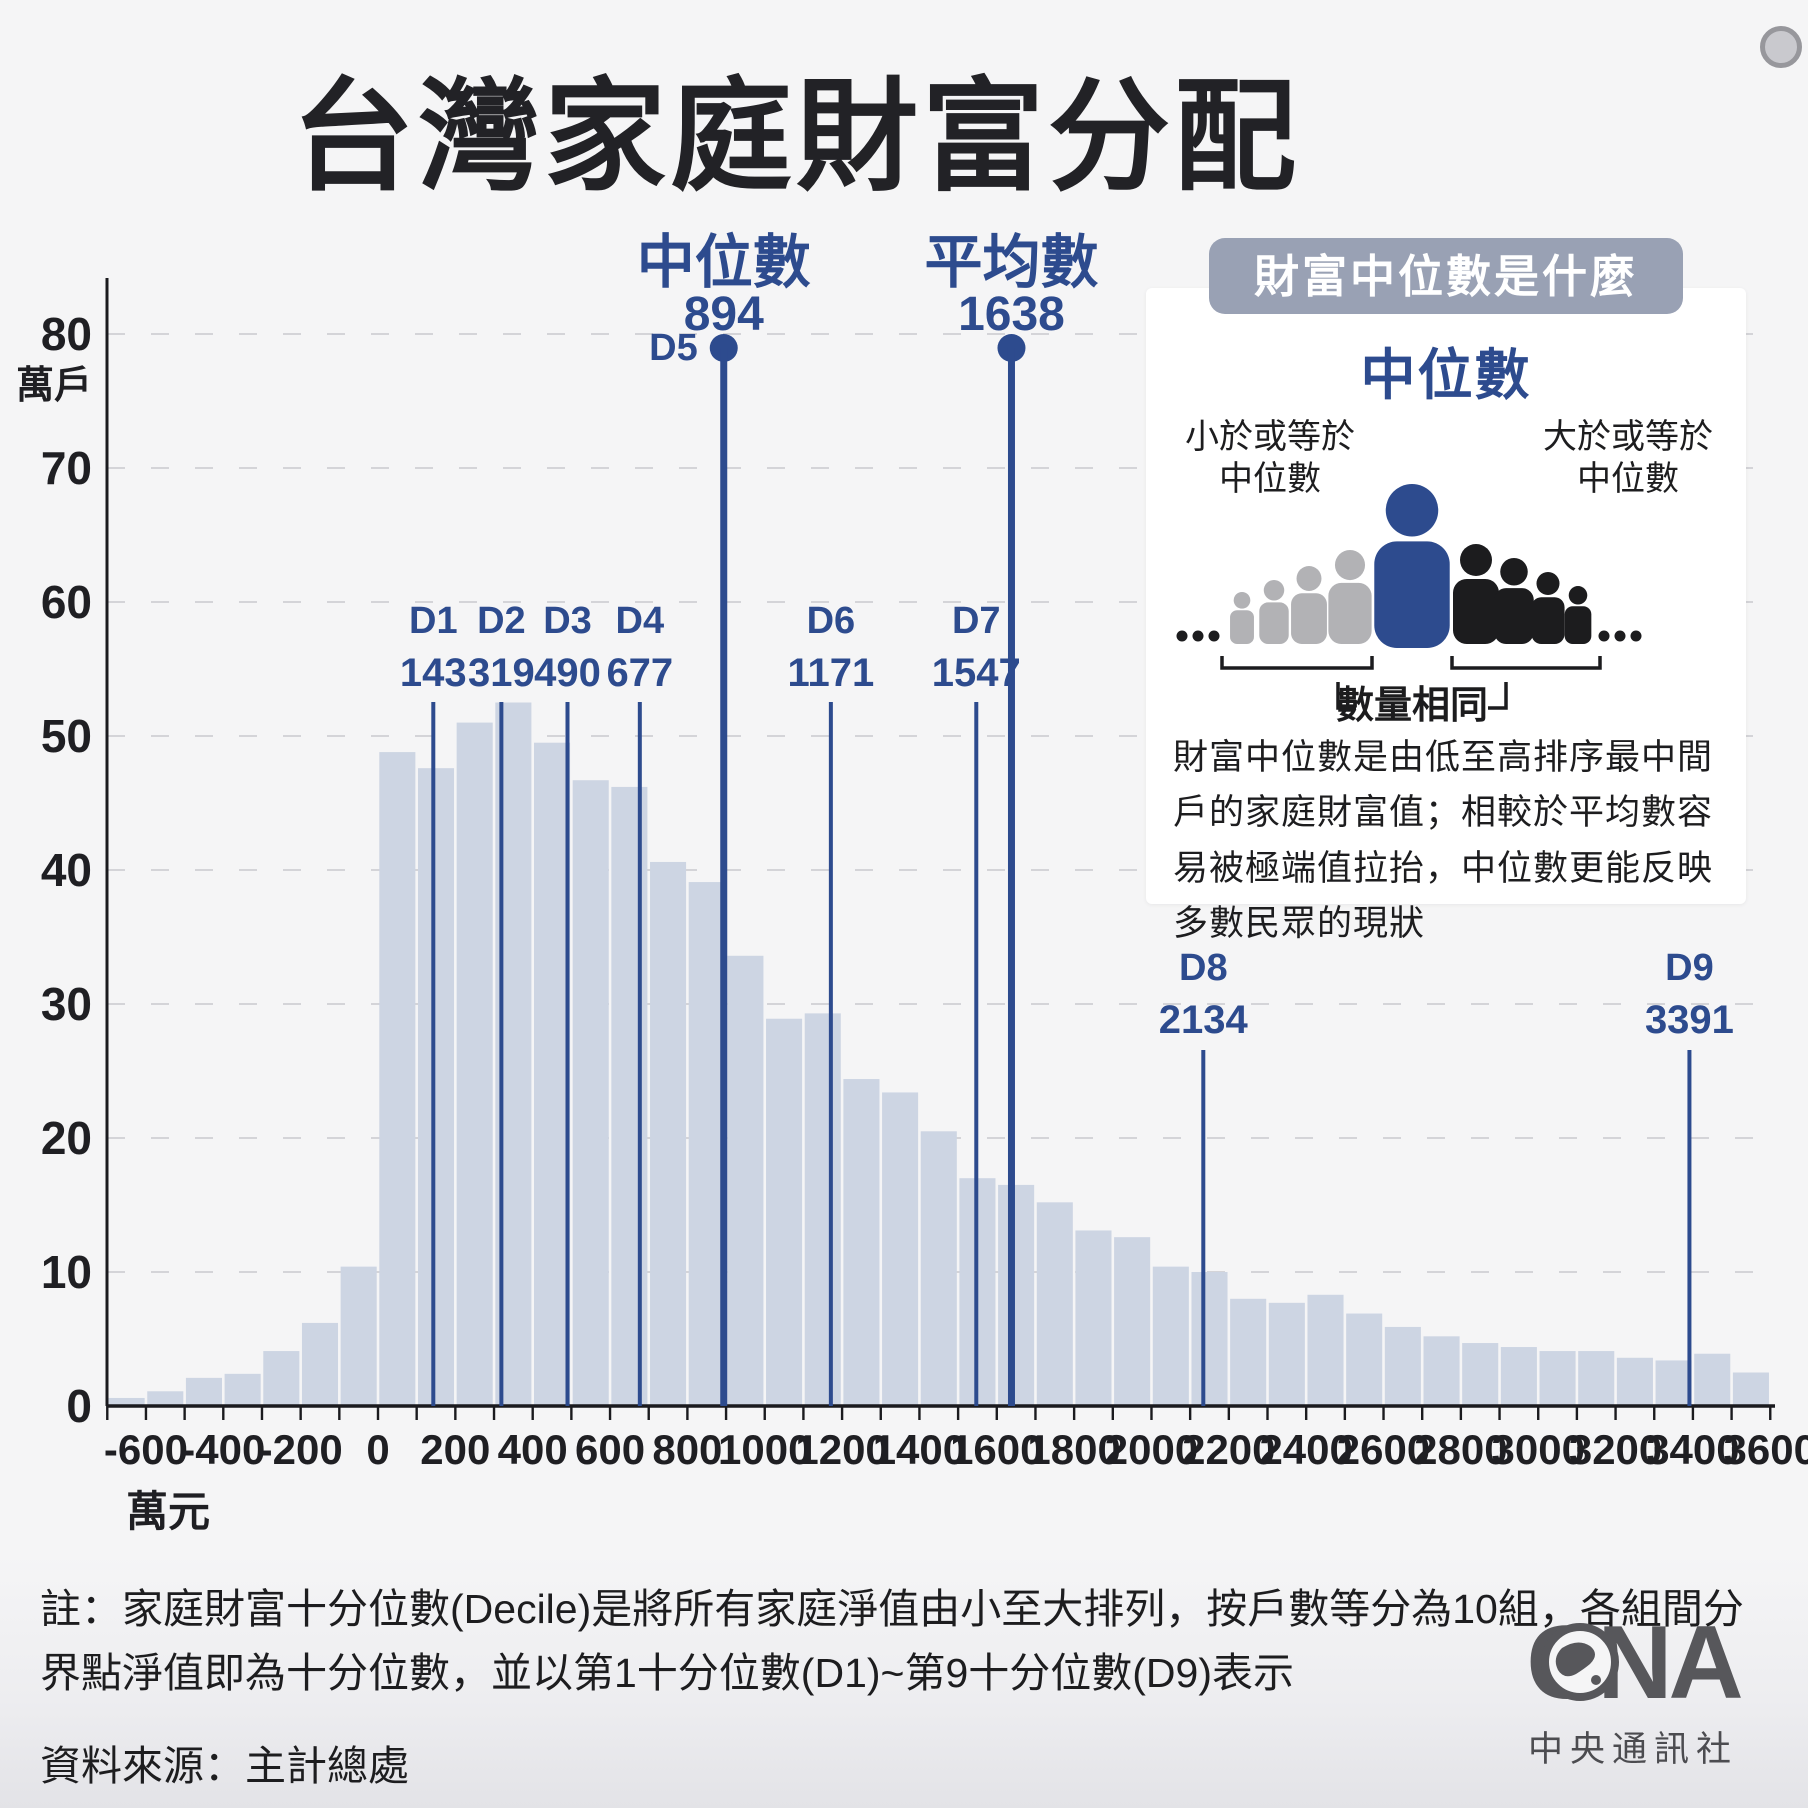 The image size is (1808, 1808). What do you see at coordinates (610, 1449) in the screenshot?
I see `x-tick-label: 600` at bounding box center [610, 1449].